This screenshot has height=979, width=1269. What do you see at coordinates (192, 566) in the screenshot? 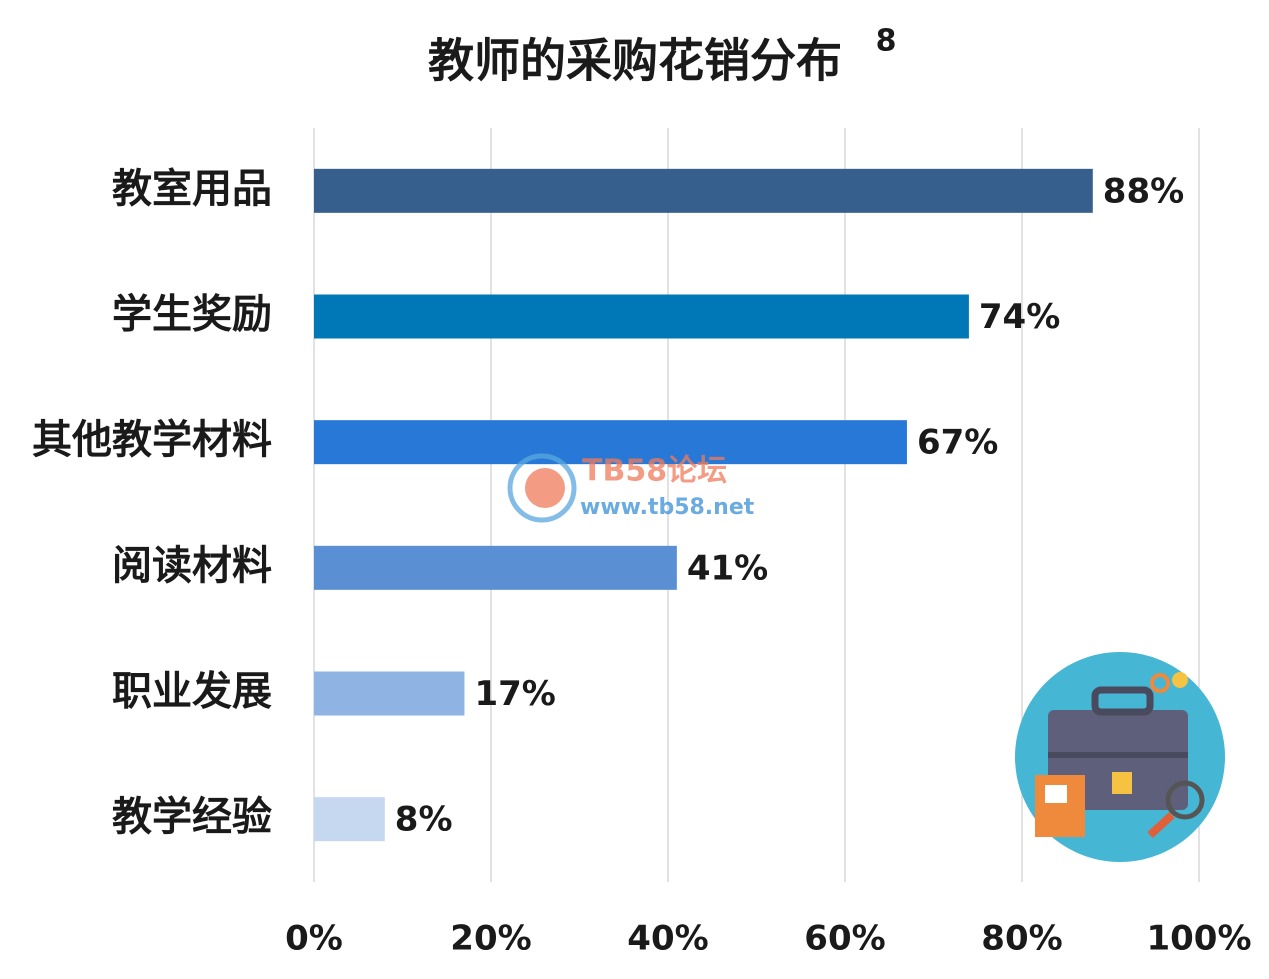
I see `y-tick-label: 阅读材料` at bounding box center [192, 566].